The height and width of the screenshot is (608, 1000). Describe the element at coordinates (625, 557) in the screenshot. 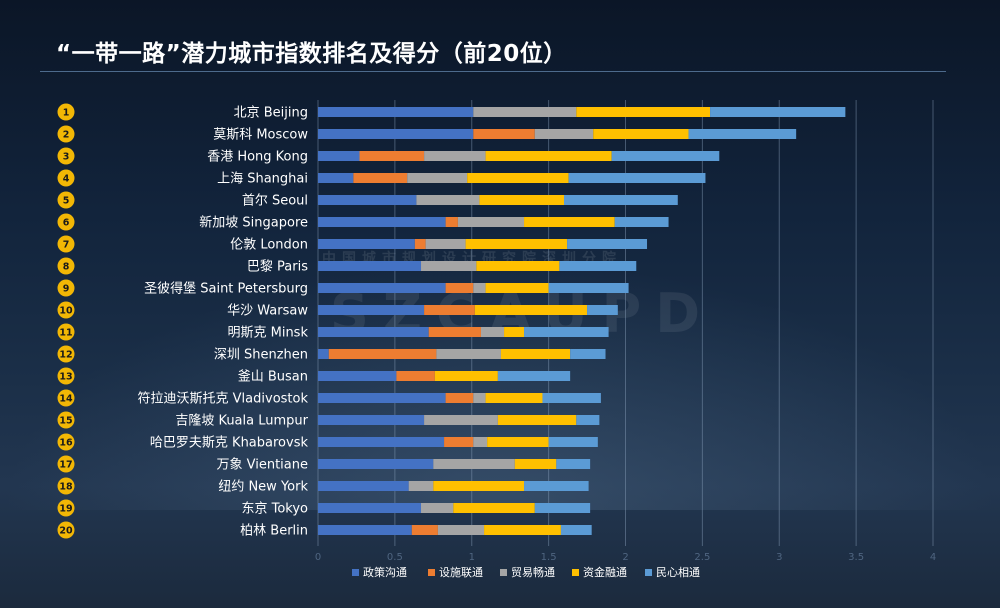

I see `x-tick-label: 2` at that location.